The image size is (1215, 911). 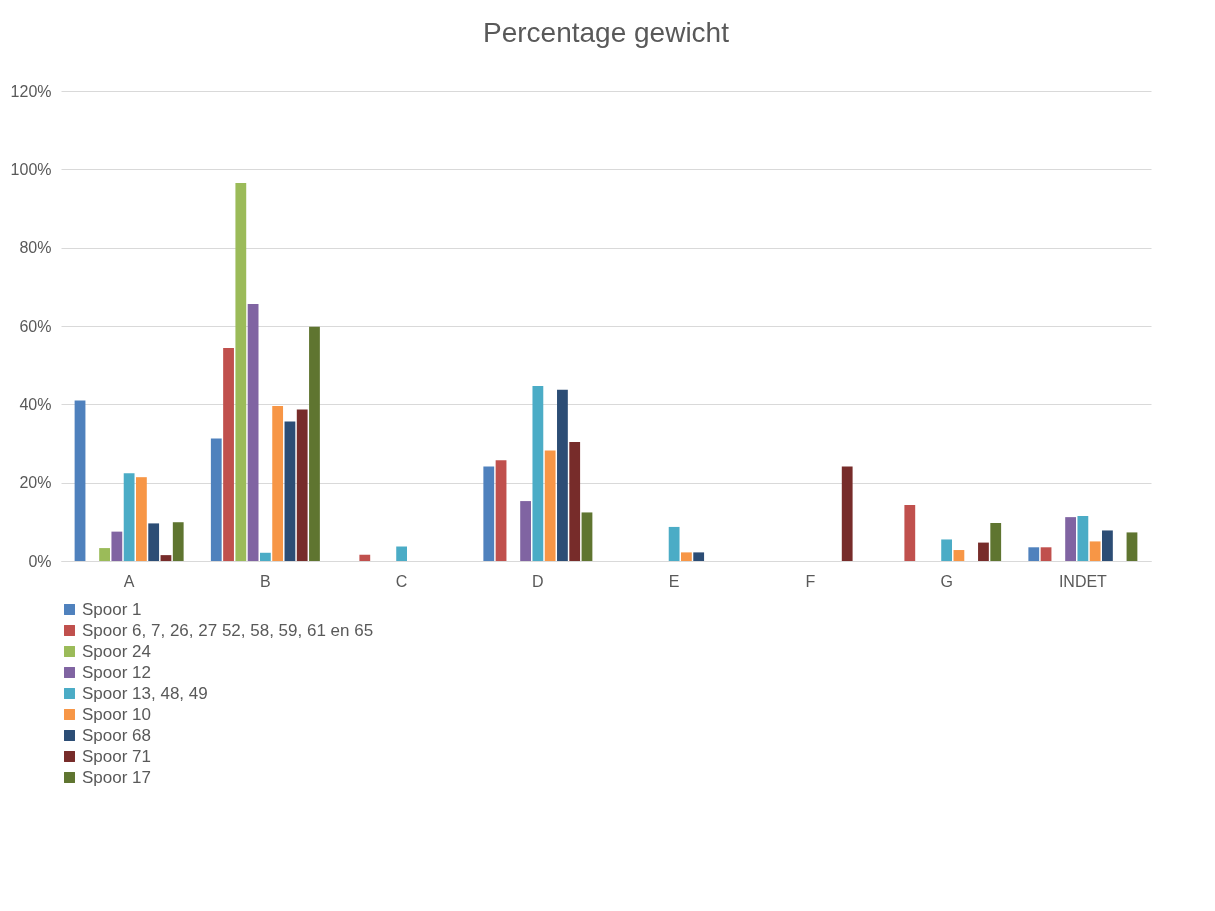 What do you see at coordinates (946, 581) in the screenshot?
I see `x-tick-label: G` at bounding box center [946, 581].